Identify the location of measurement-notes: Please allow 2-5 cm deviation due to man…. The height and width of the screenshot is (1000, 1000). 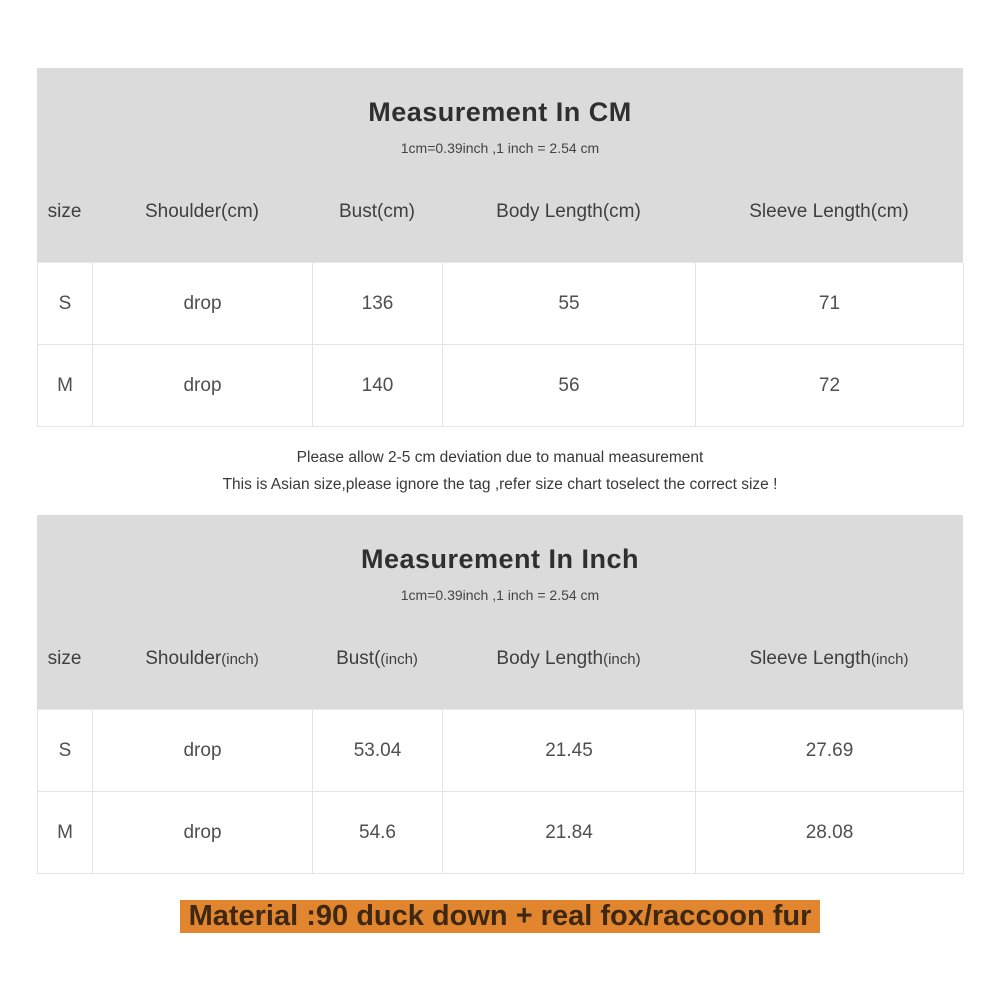
(500, 471).